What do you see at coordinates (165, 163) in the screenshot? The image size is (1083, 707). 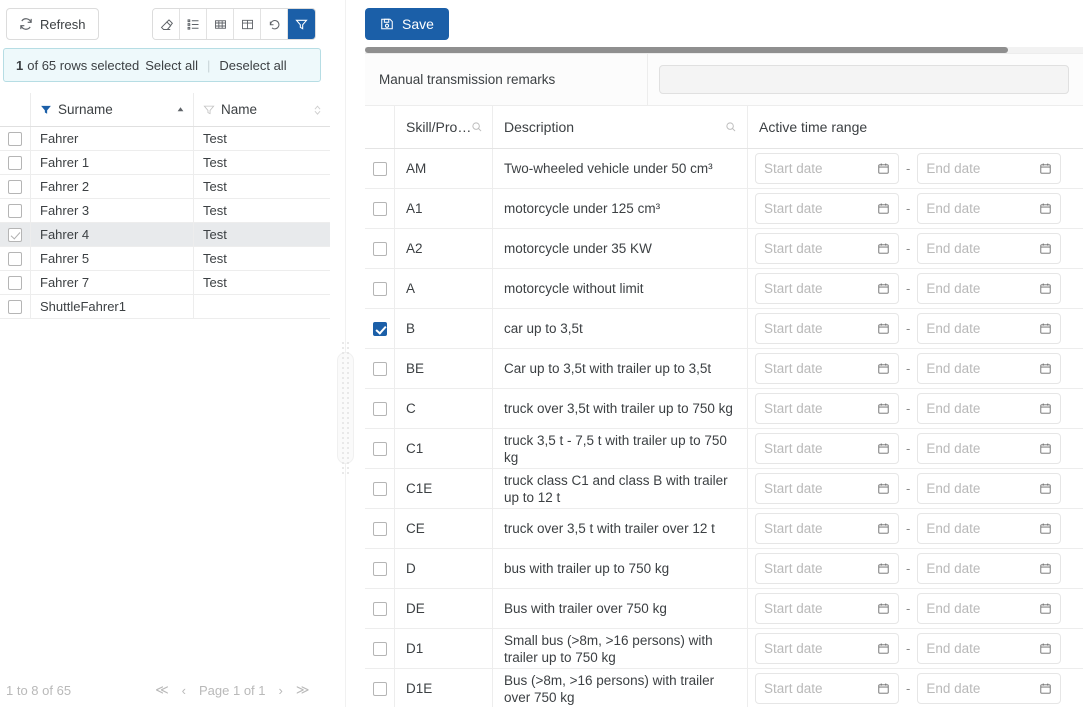 I see `table-row: Fahrer 1 Test` at bounding box center [165, 163].